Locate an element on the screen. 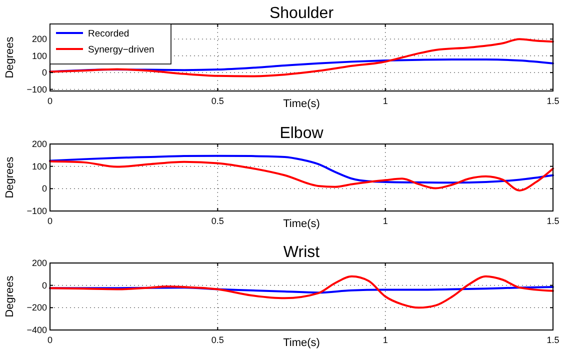 The image size is (565, 360). chart-title: Shoulder is located at coordinates (301, 13).